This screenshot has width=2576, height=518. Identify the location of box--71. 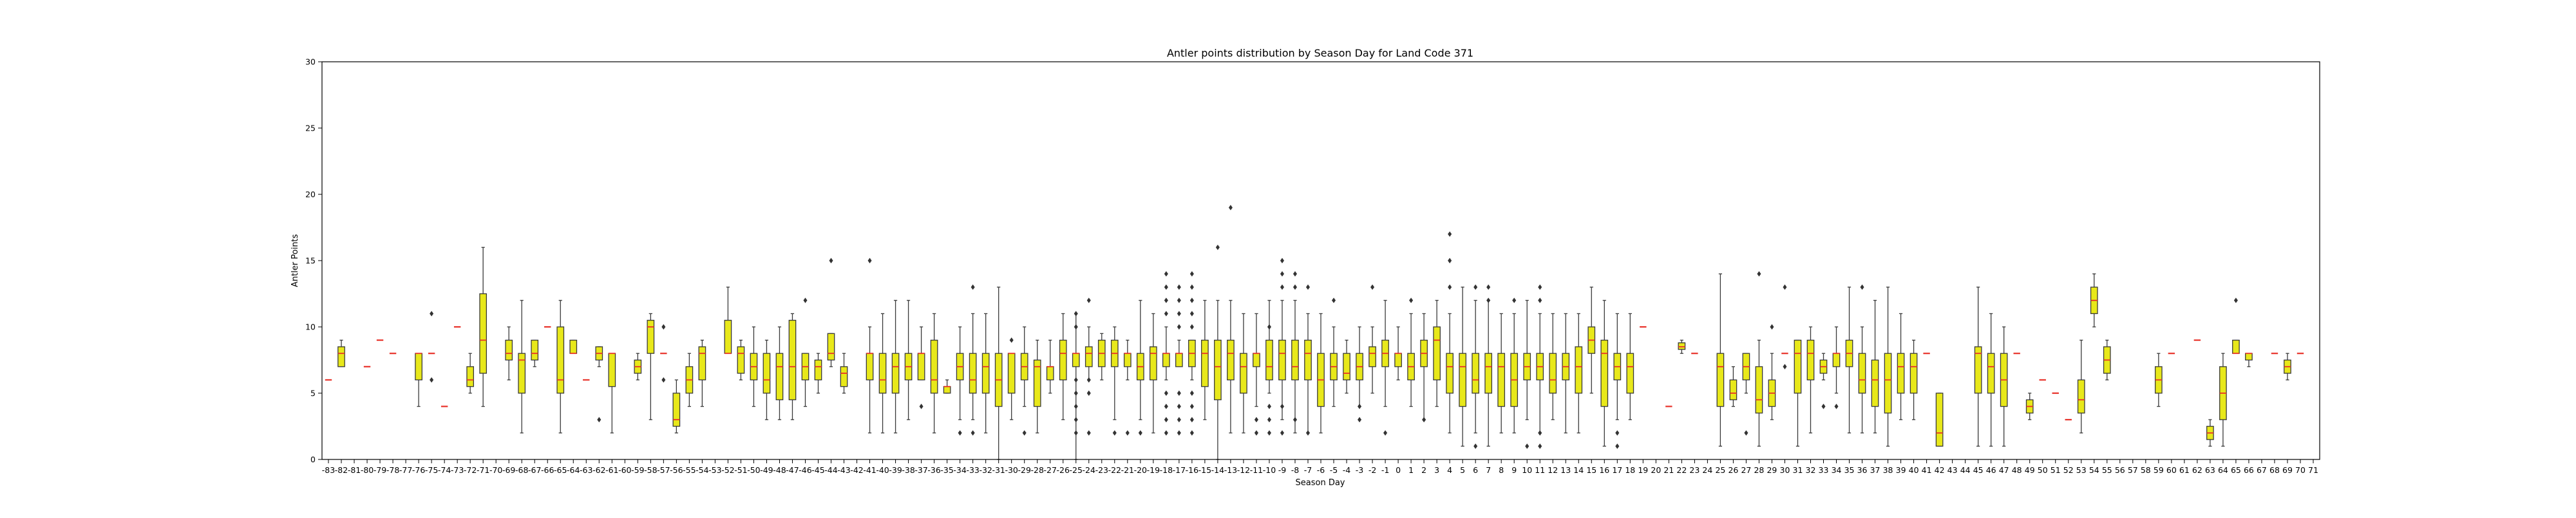
(483, 326).